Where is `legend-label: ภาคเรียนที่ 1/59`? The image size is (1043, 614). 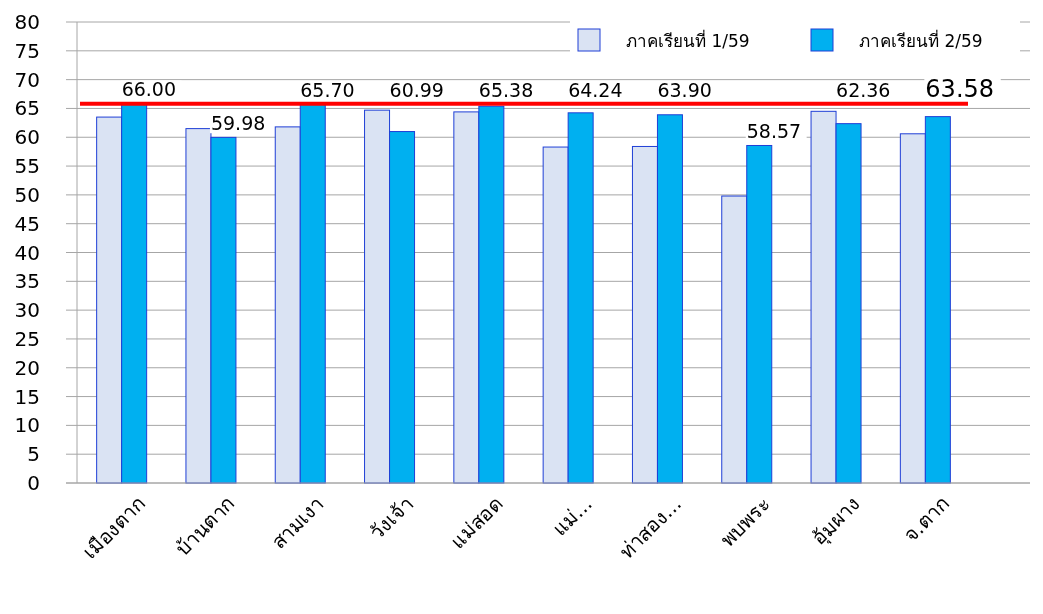
legend-label: ภาคเรียนที่ 1/59 is located at coordinates (688, 40).